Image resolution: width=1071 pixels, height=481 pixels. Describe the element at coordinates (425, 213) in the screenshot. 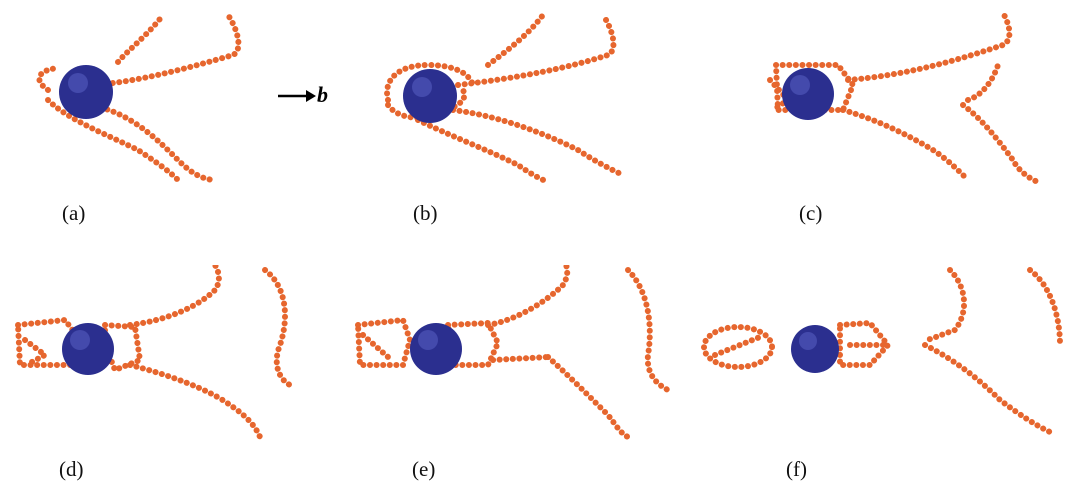

I see `caption-b: (b)` at that location.